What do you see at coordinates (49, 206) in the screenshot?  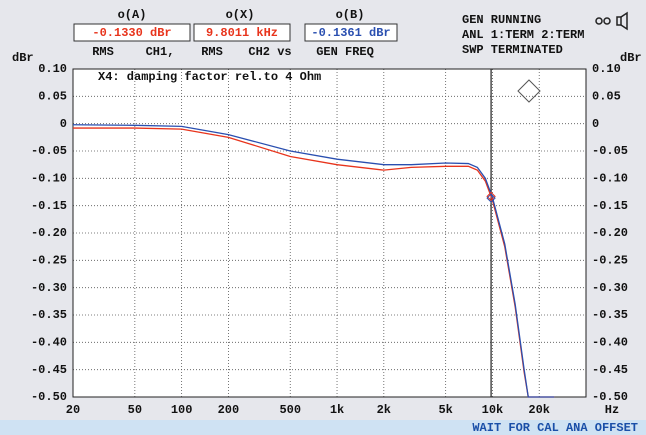 I see `y-tick-label: -0.15` at bounding box center [49, 206].